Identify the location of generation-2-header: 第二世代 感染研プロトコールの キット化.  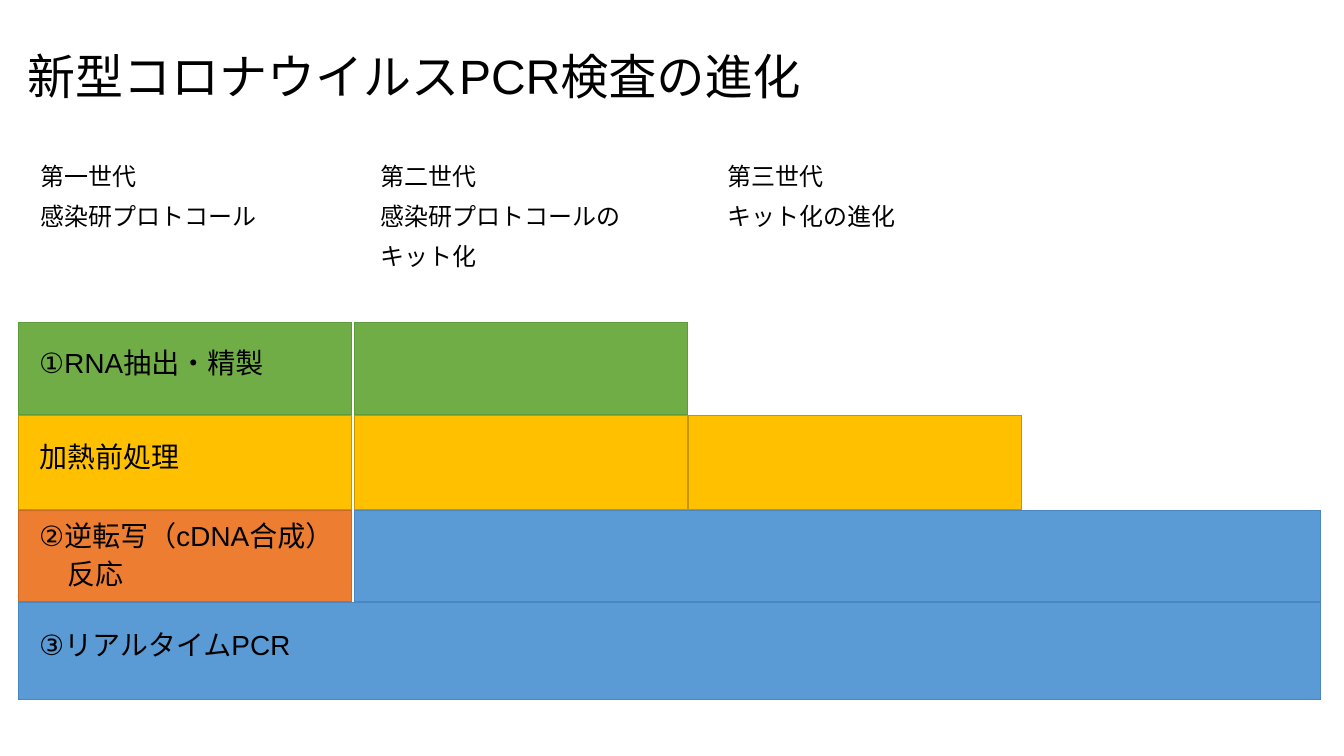
(500, 218).